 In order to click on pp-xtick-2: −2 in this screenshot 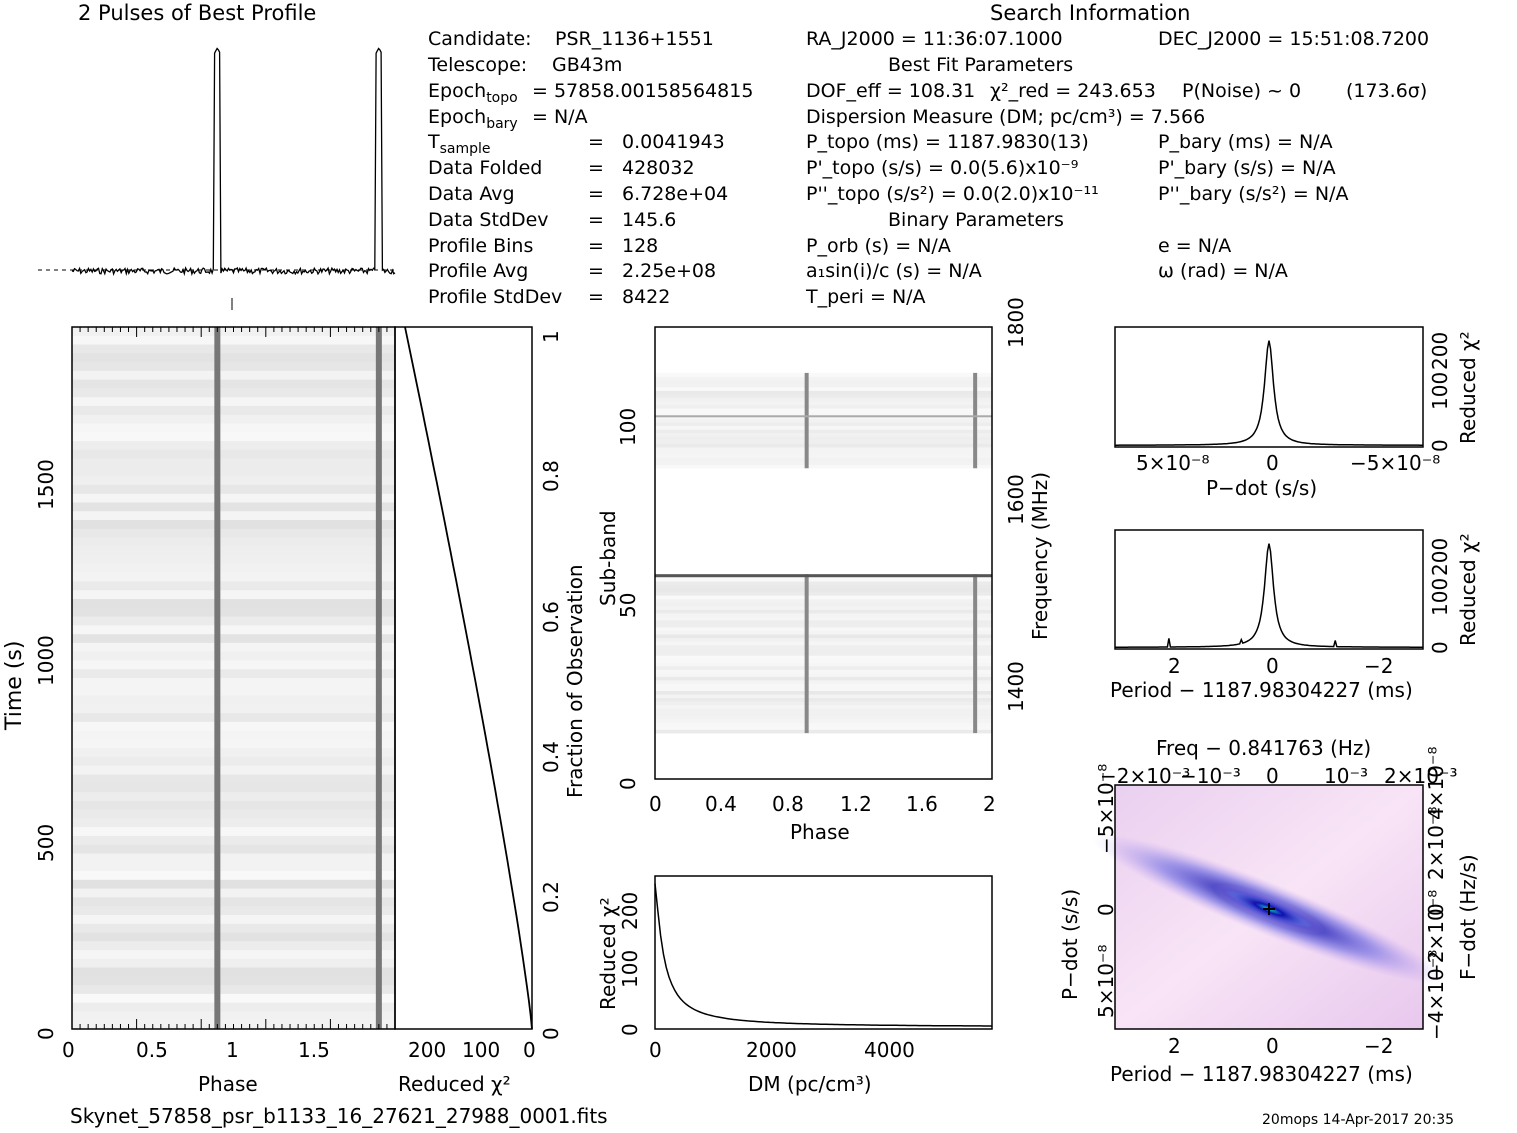, I will do `click(1379, 1046)`.